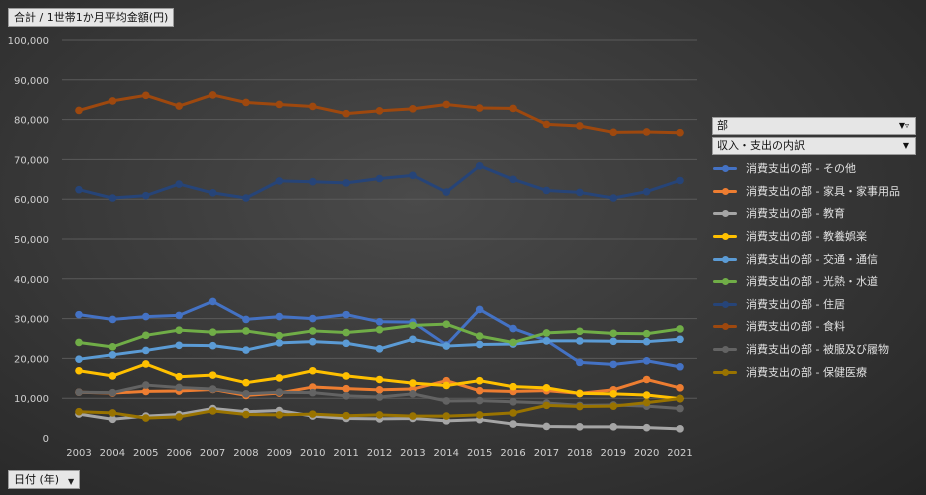 This screenshot has width=926, height=495. What do you see at coordinates (44, 479) in the screenshot?
I see `date-field-button: 日付 (年) ▼` at bounding box center [44, 479].